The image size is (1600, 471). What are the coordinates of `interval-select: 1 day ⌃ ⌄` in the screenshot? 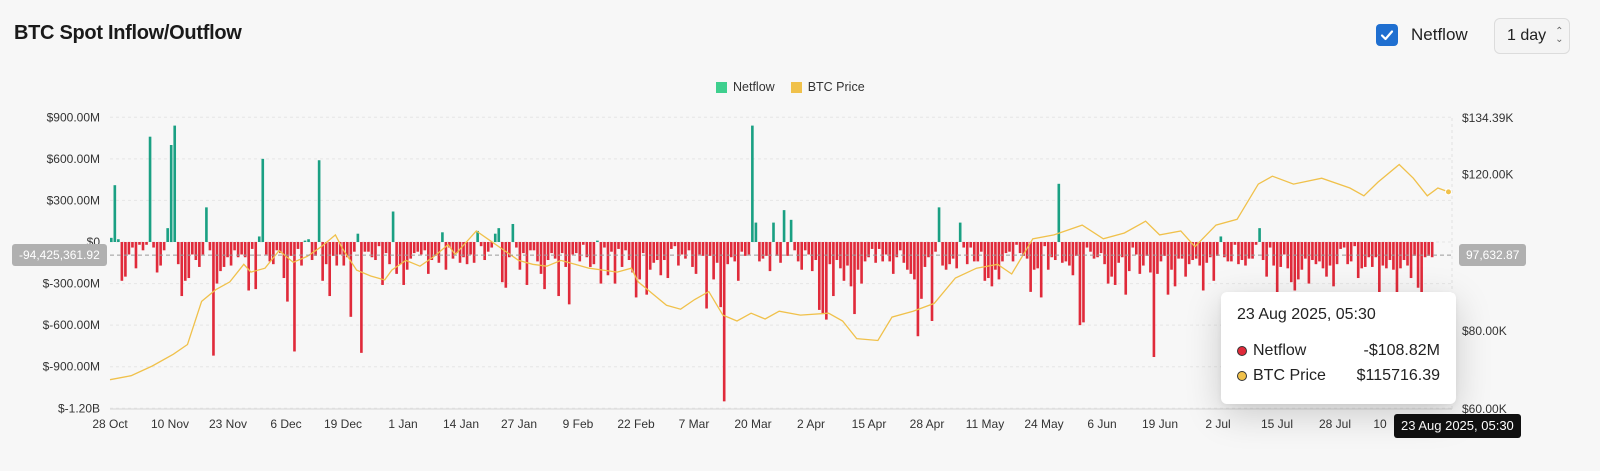 It's located at (1532, 36).